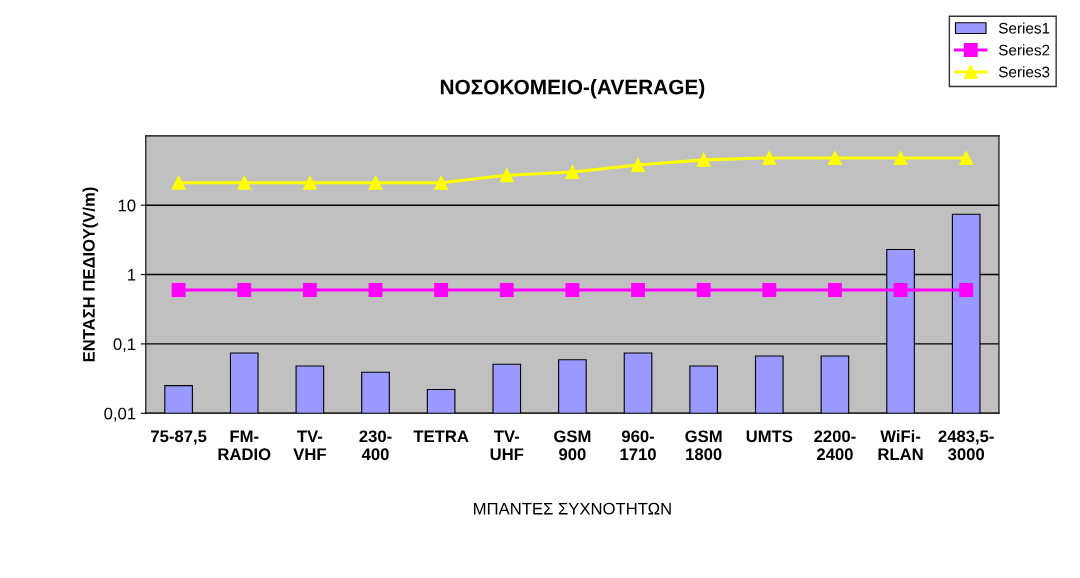 The image size is (1080, 578). I want to click on x-tick-label: TETRA, so click(441, 436).